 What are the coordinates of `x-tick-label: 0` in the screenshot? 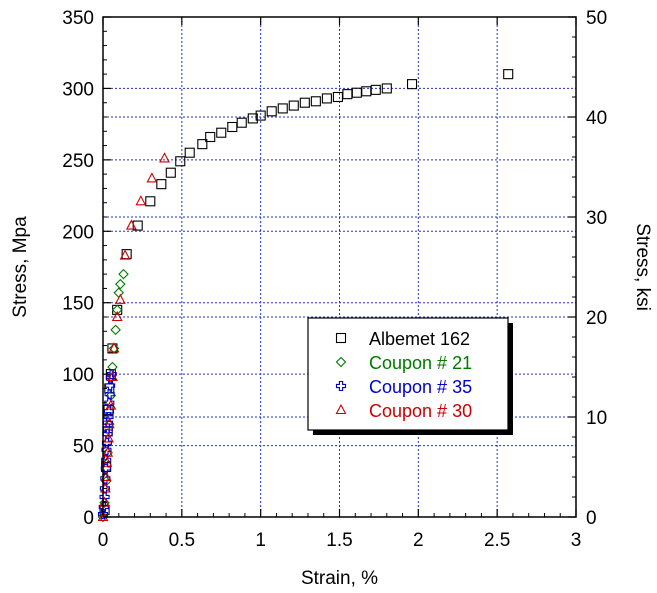 It's located at (103, 540).